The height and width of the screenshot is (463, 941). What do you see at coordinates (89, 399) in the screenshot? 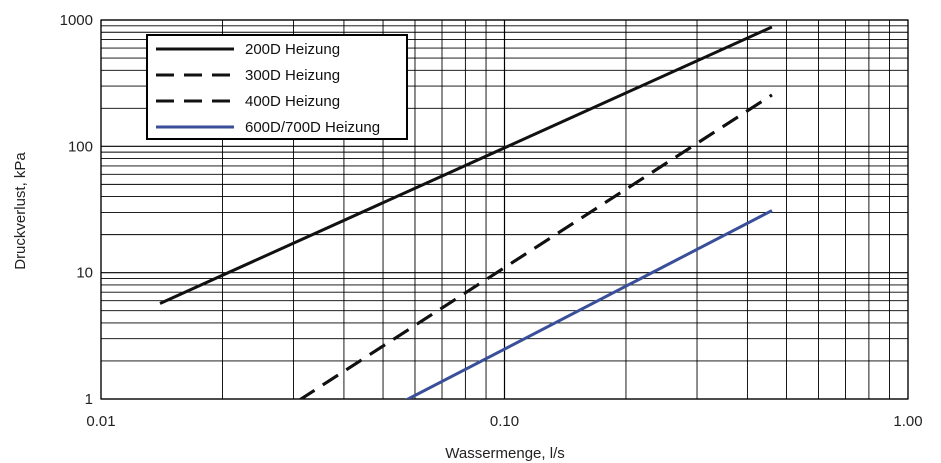
I see `y-tick-label: 1` at bounding box center [89, 399].